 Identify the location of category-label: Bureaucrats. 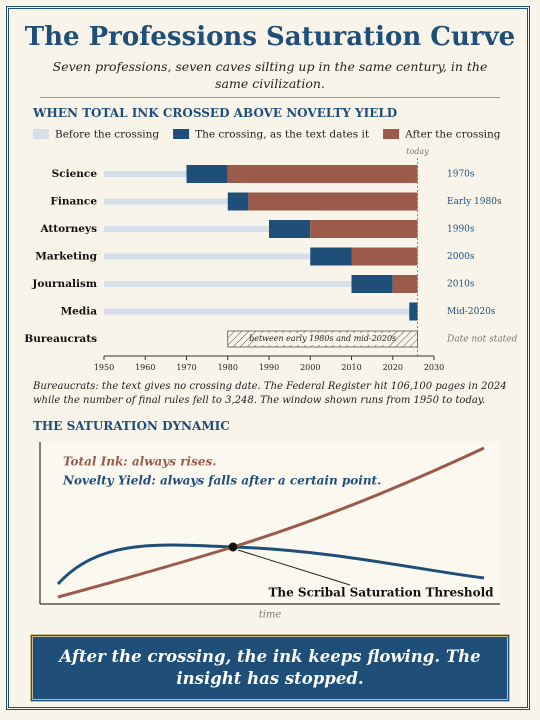
(60, 339).